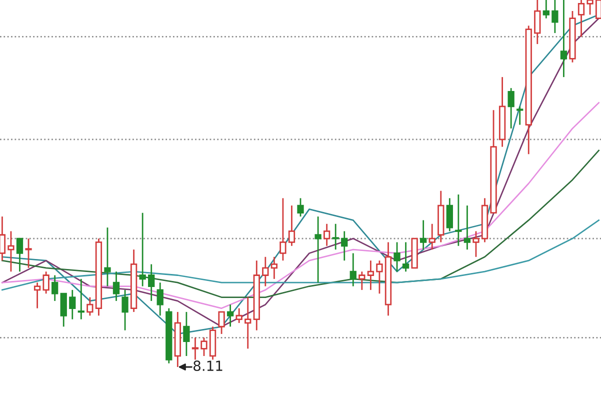 This screenshot has height=399, width=601. I want to click on annotation: 8.11, so click(208, 366).